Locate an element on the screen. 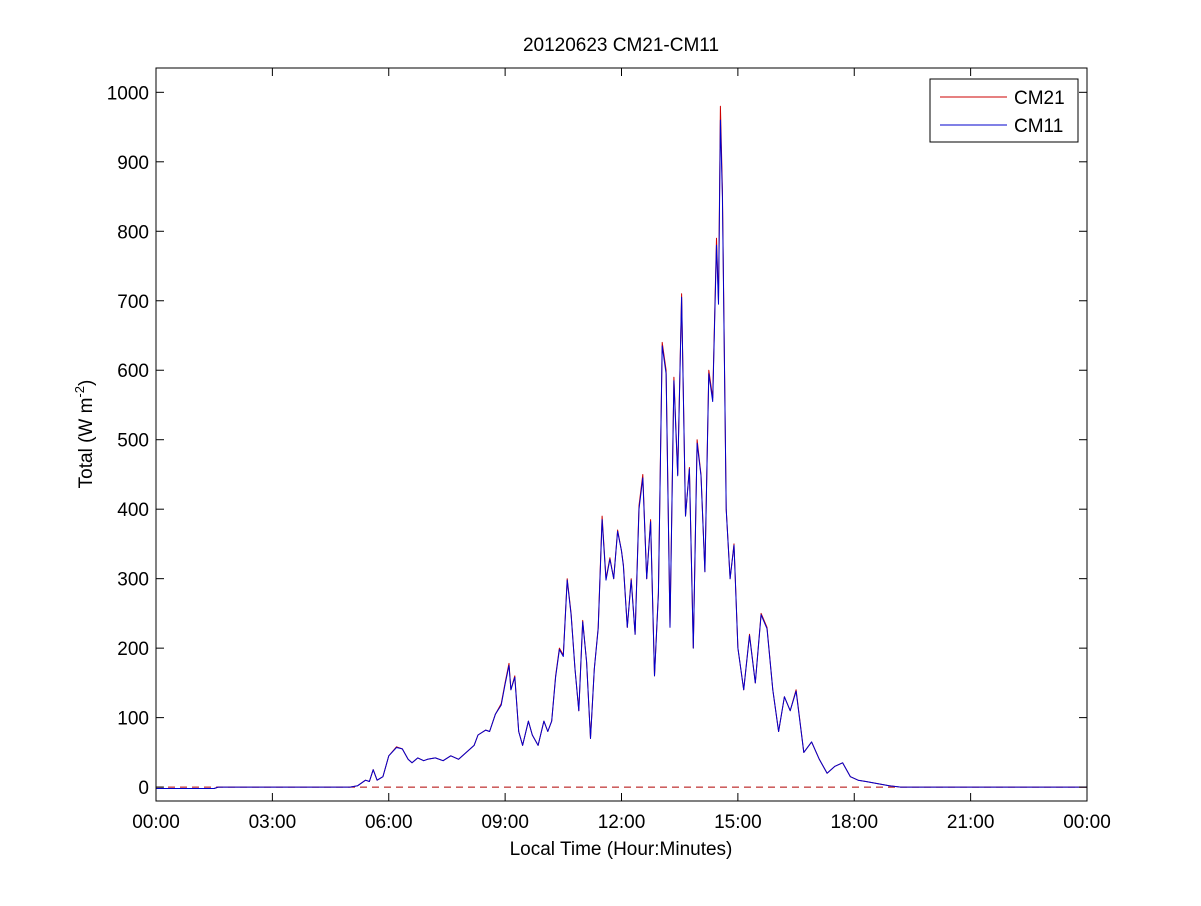  y-tick-label: 100 is located at coordinates (133, 719).